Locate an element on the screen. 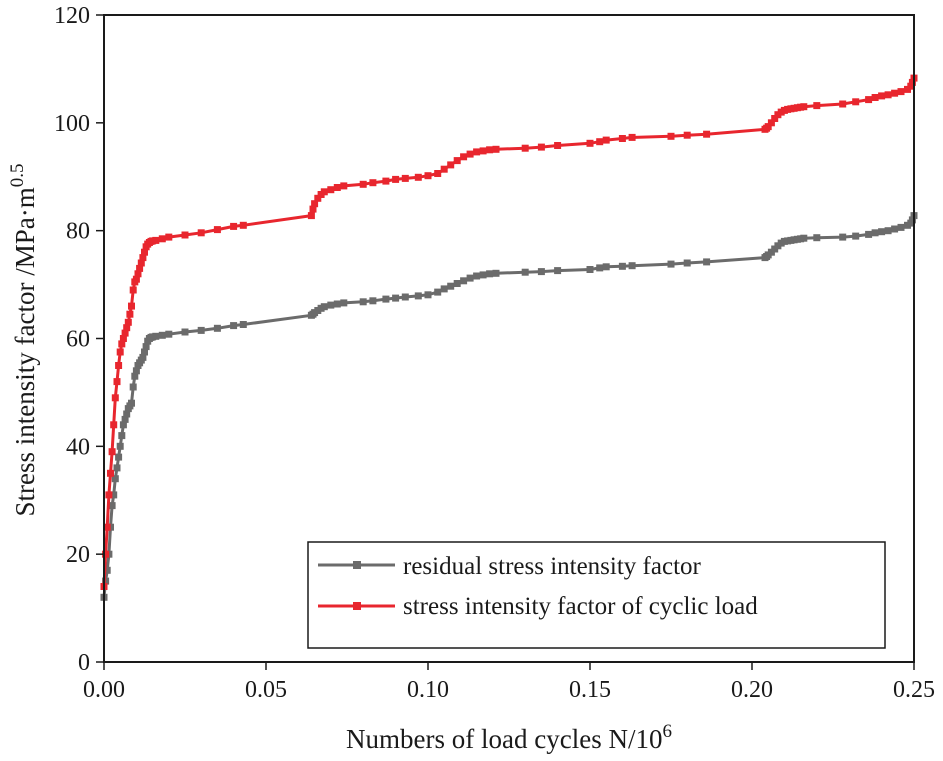 The image size is (943, 761). legend-entry-cyclic: stress intensity factor of cyclic load is located at coordinates (538, 606).